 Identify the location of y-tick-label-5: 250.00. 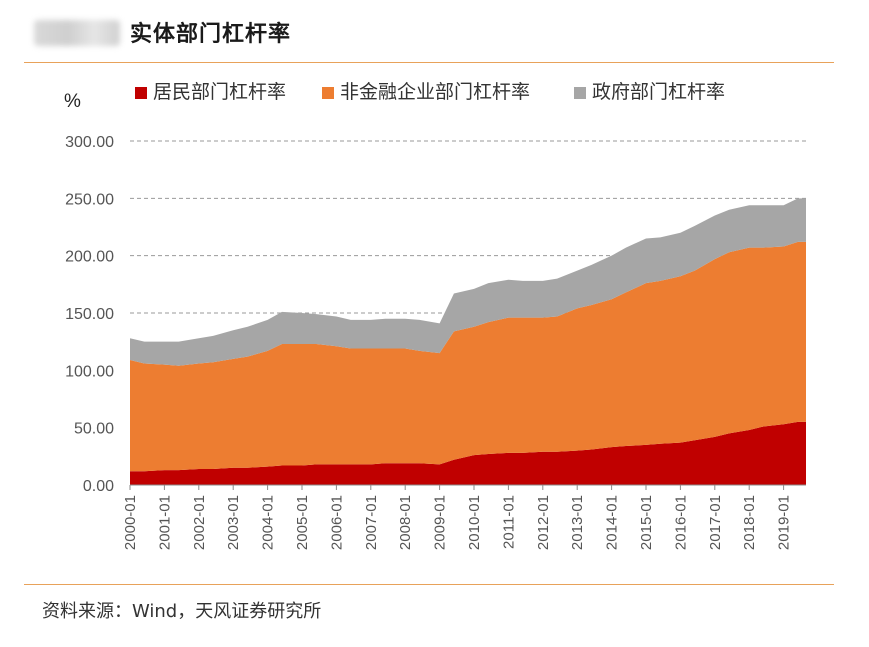
(89, 199).